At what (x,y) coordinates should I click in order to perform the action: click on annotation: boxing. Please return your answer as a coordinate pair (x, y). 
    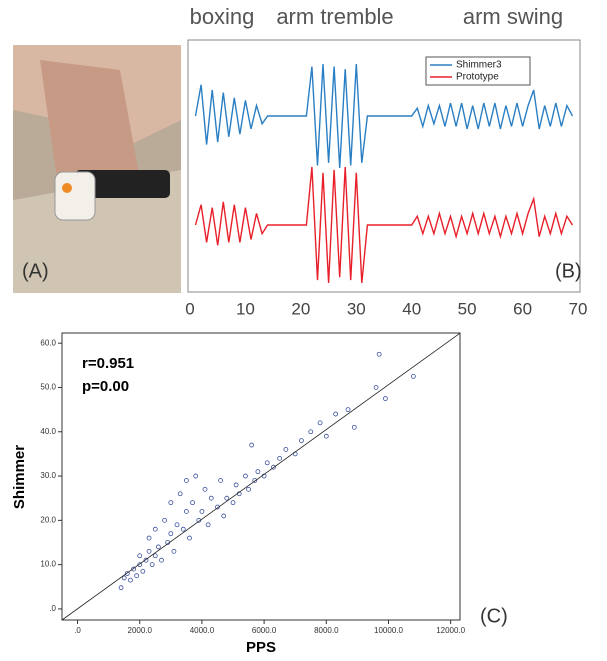
    Looking at the image, I should click on (222, 16).